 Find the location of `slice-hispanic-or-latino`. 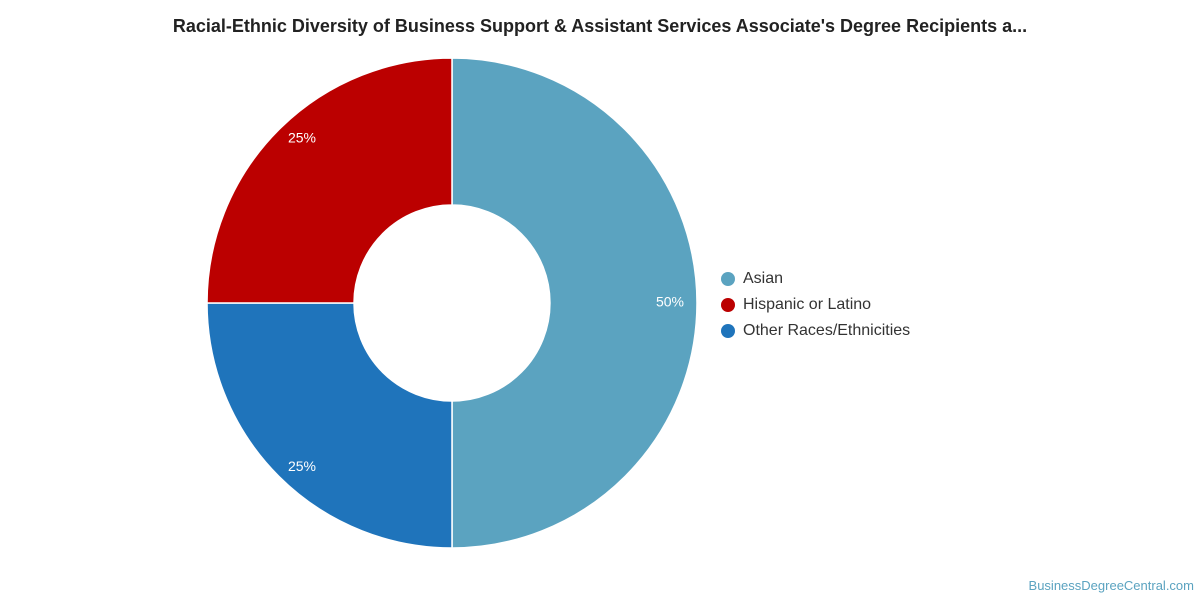

slice-hispanic-or-latino is located at coordinates (329, 180).